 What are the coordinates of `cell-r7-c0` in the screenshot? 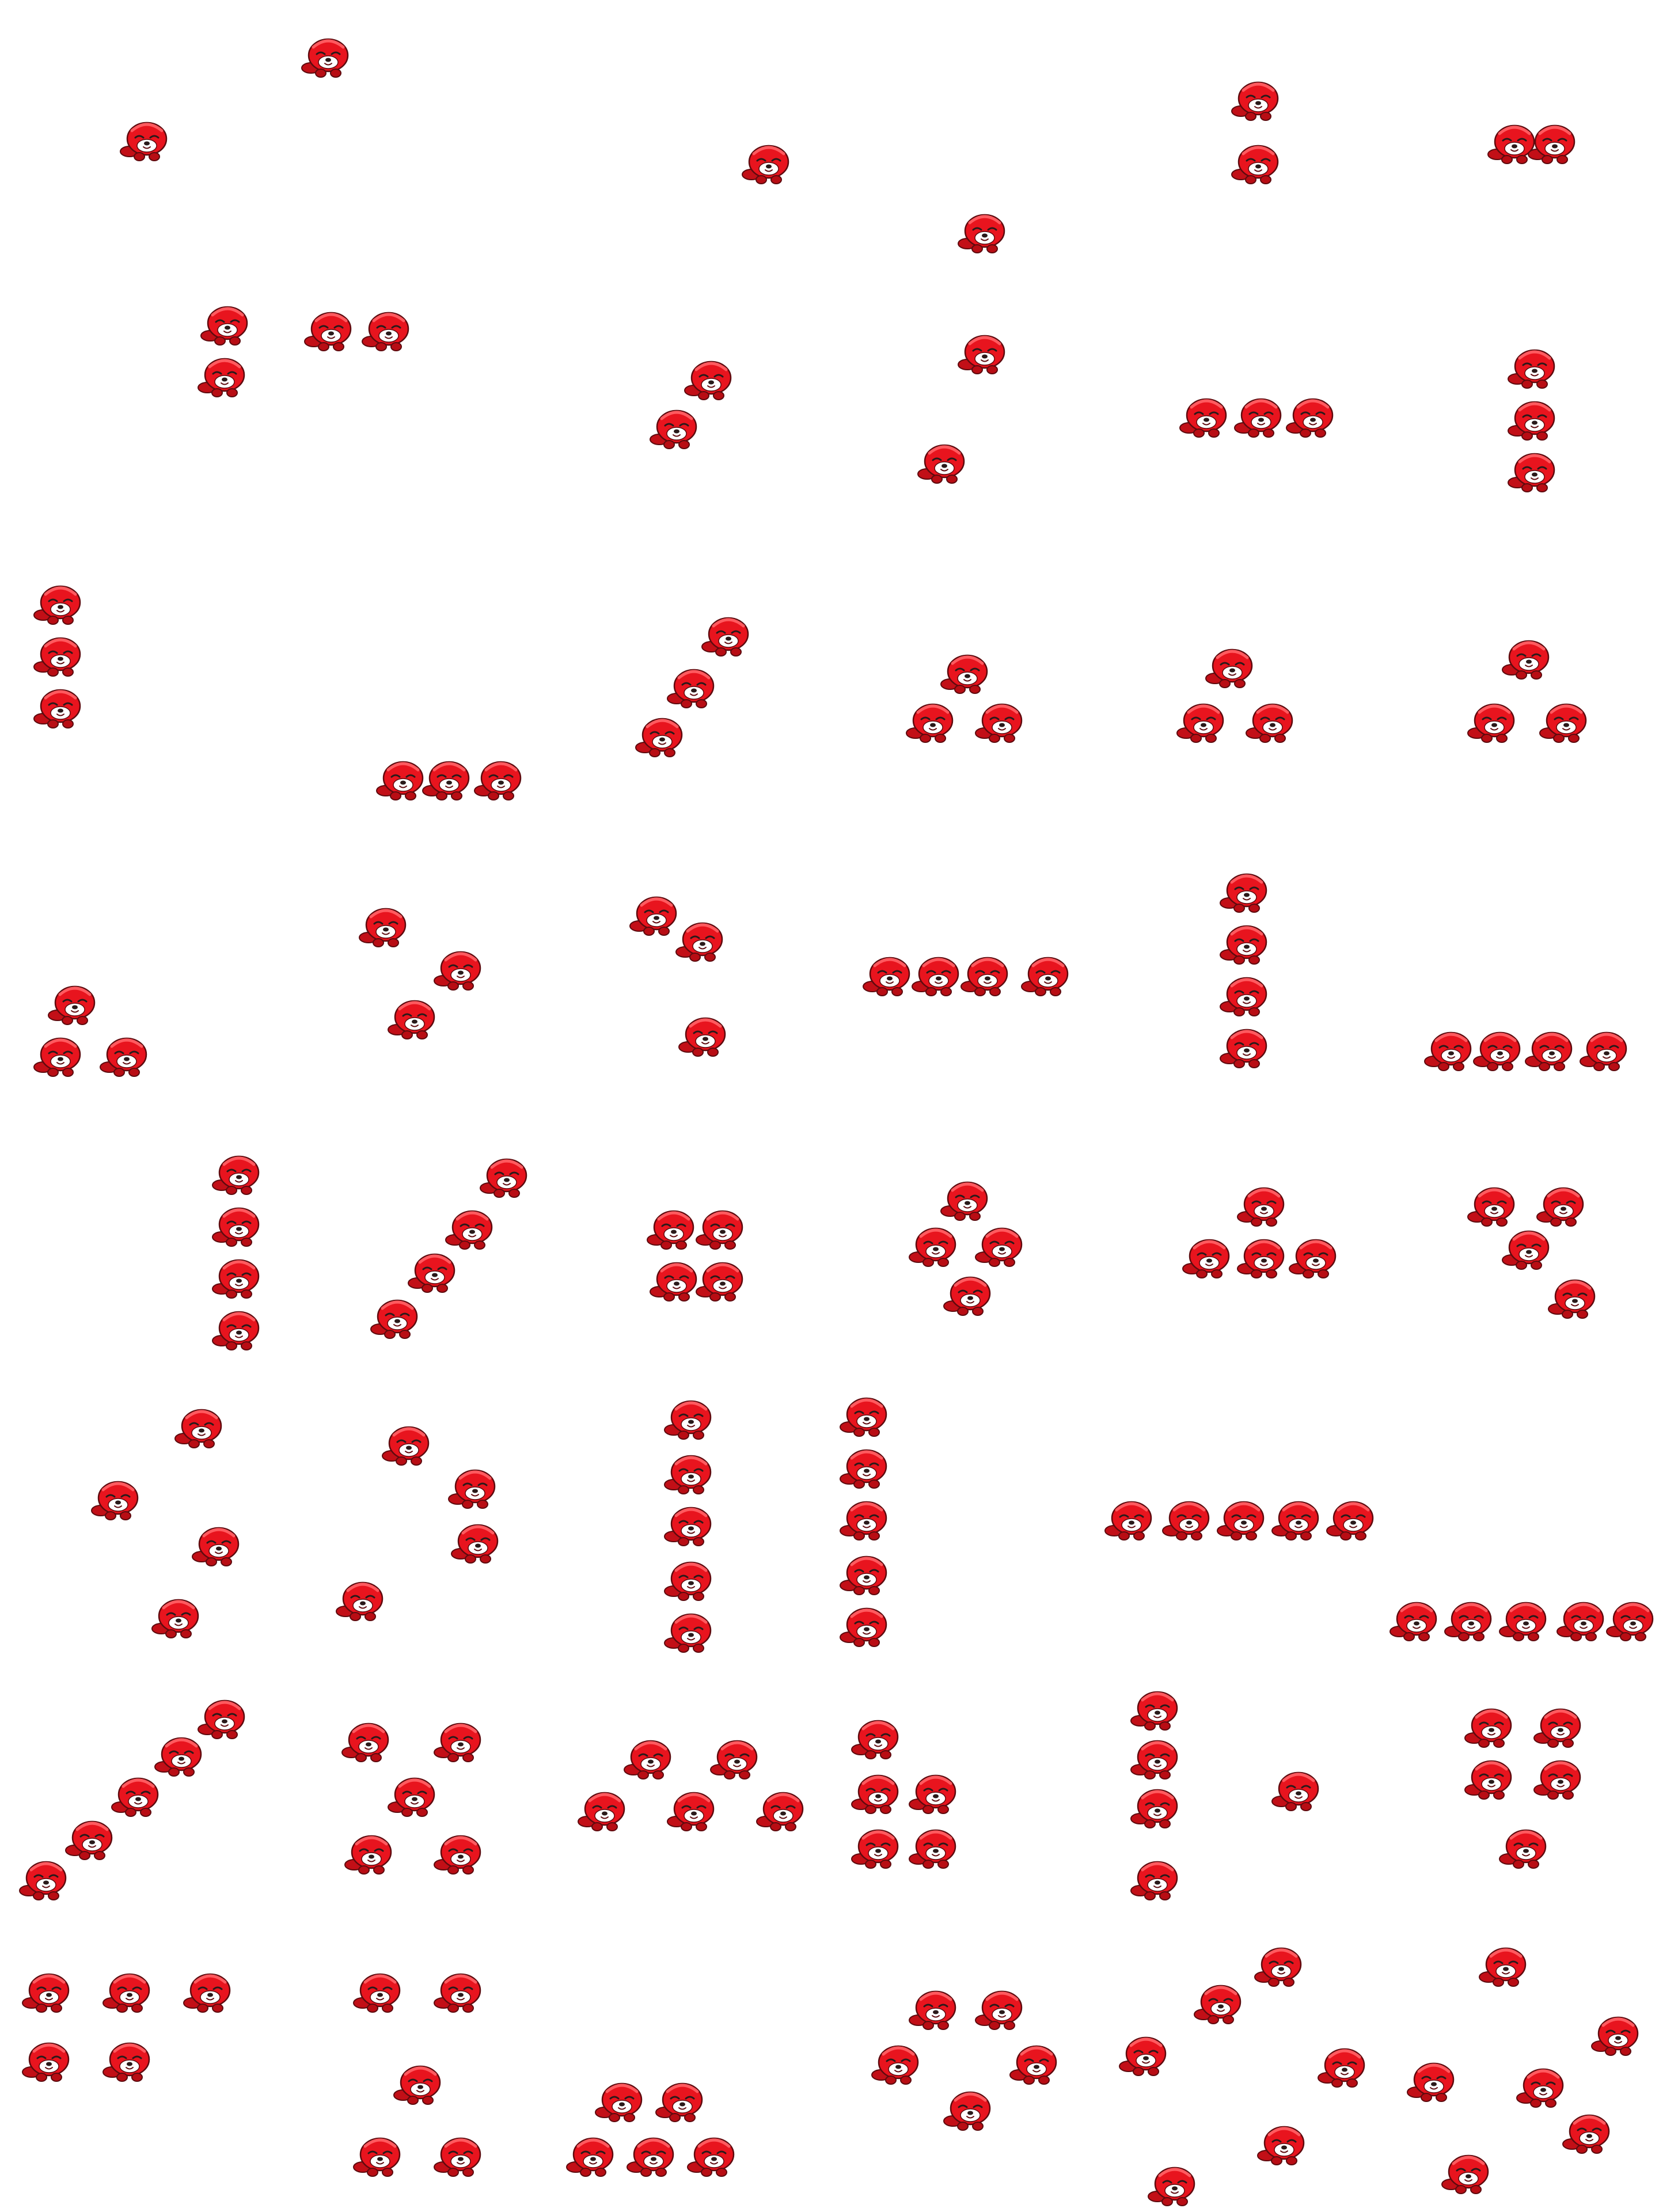 It's located at (126, 2028).